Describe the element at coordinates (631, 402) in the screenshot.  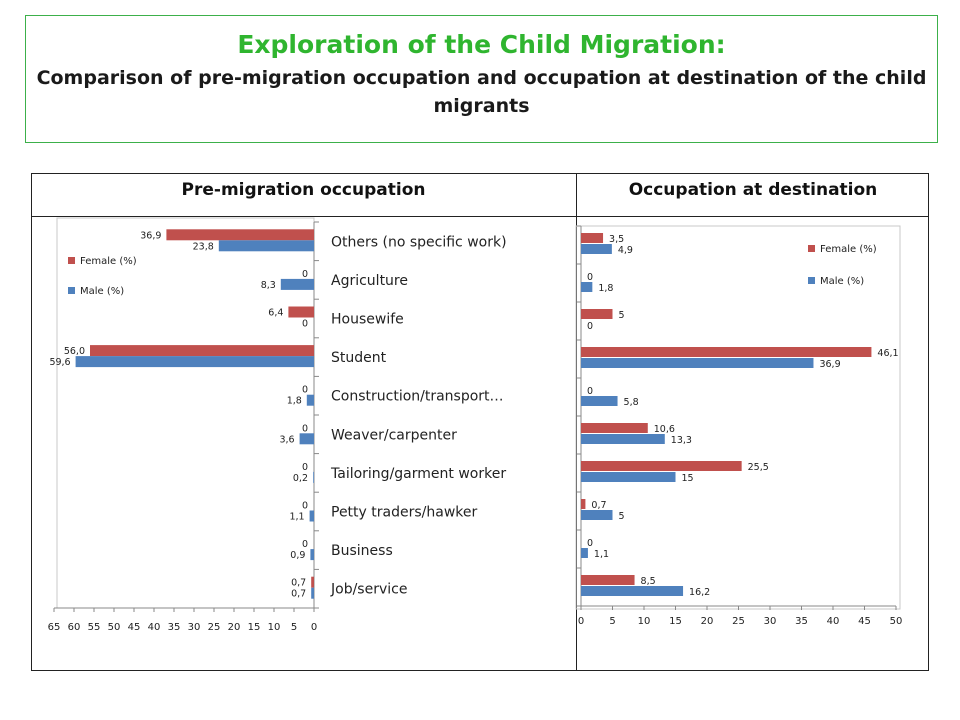
I see `right-data-label-male: 5,8` at that location.